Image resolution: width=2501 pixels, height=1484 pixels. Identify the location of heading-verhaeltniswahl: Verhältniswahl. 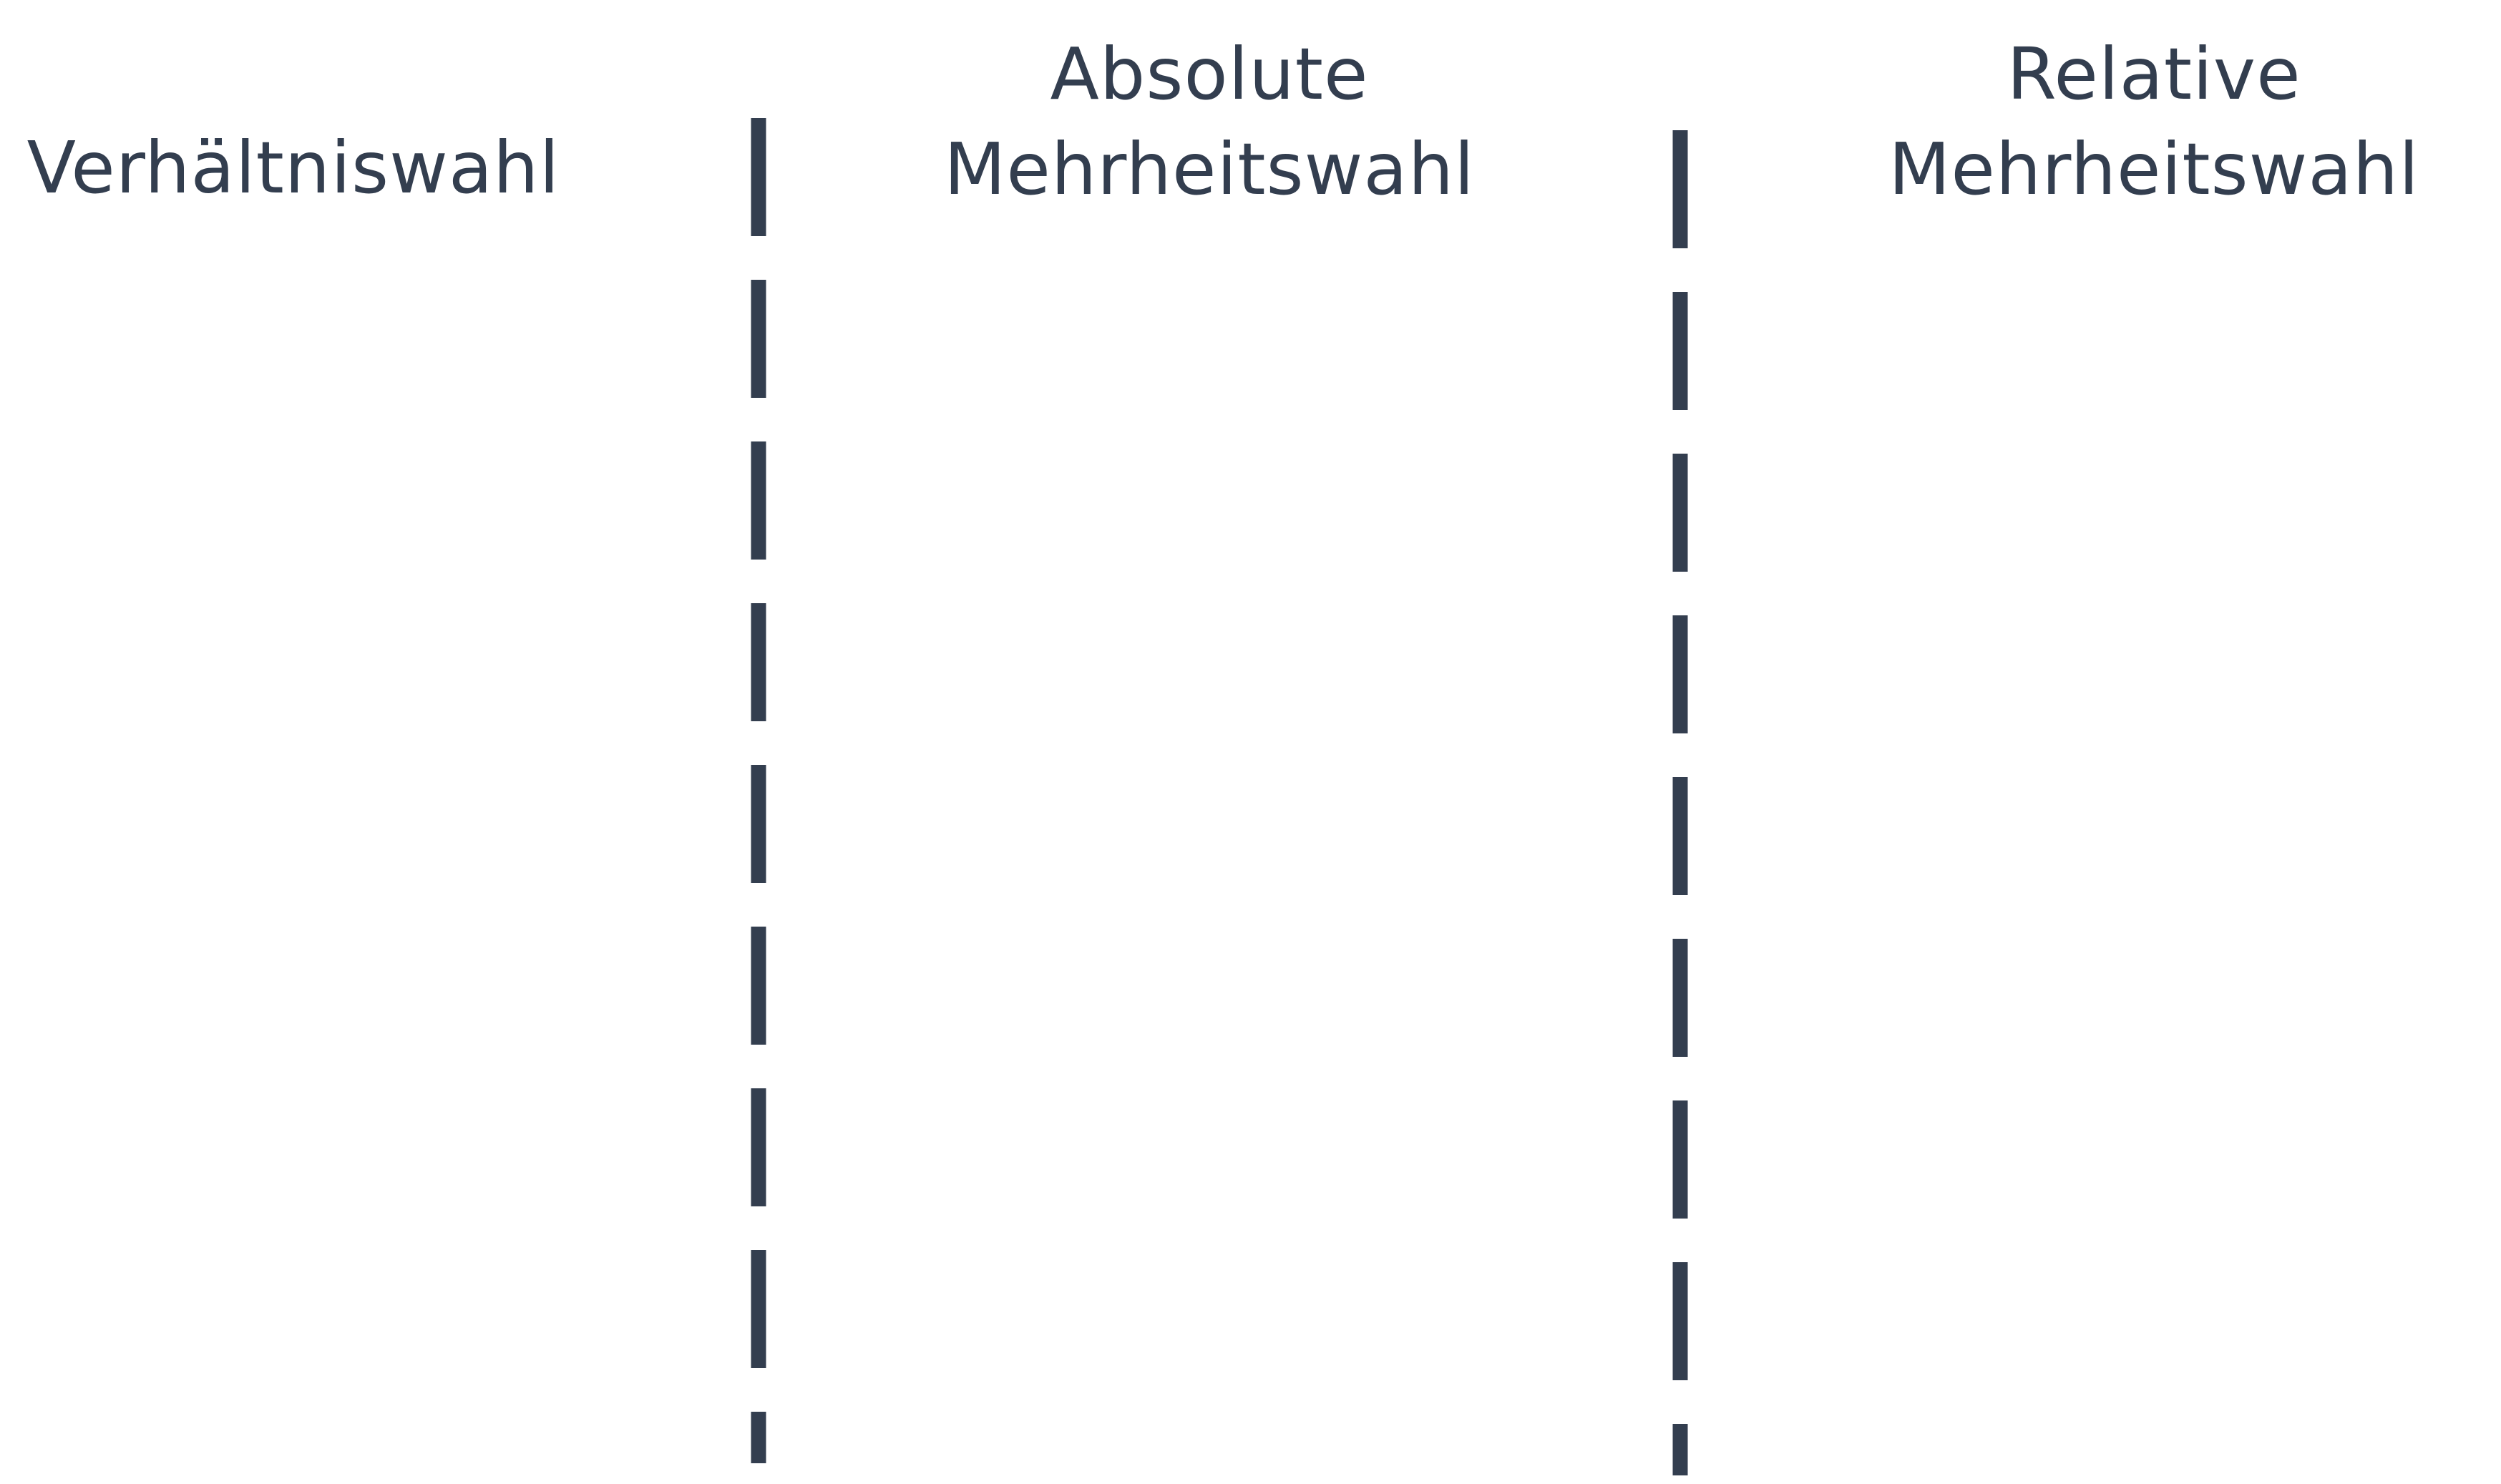
(293, 168).